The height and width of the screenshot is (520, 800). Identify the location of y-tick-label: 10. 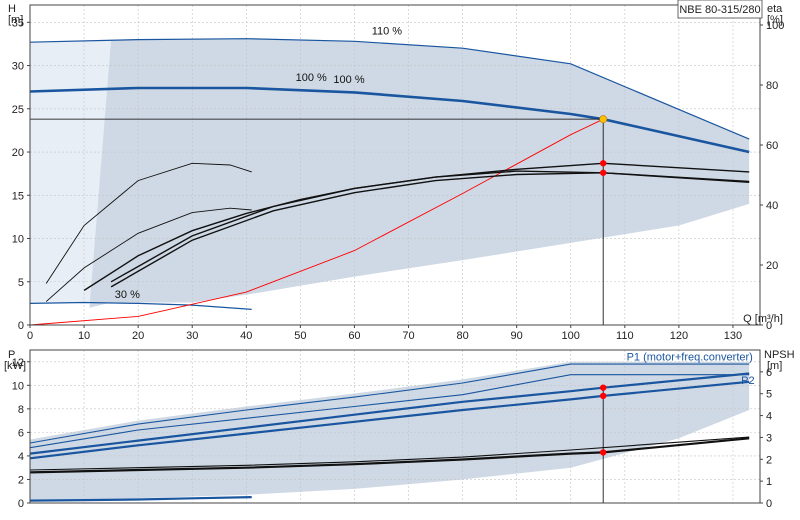
(18, 240).